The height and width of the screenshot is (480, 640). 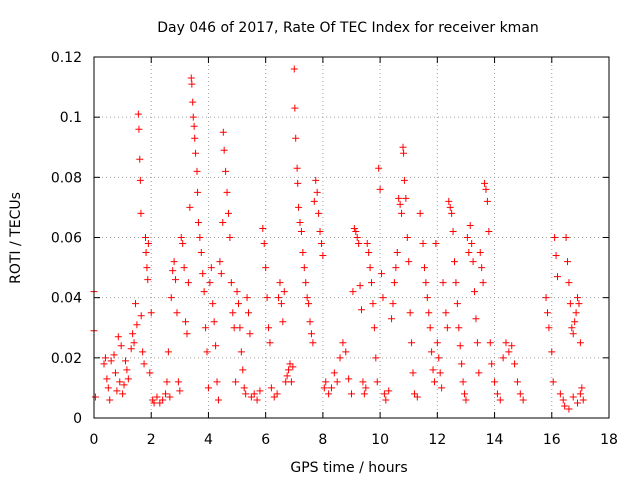 I want to click on x-tick-label: 12, so click(x=437, y=440).